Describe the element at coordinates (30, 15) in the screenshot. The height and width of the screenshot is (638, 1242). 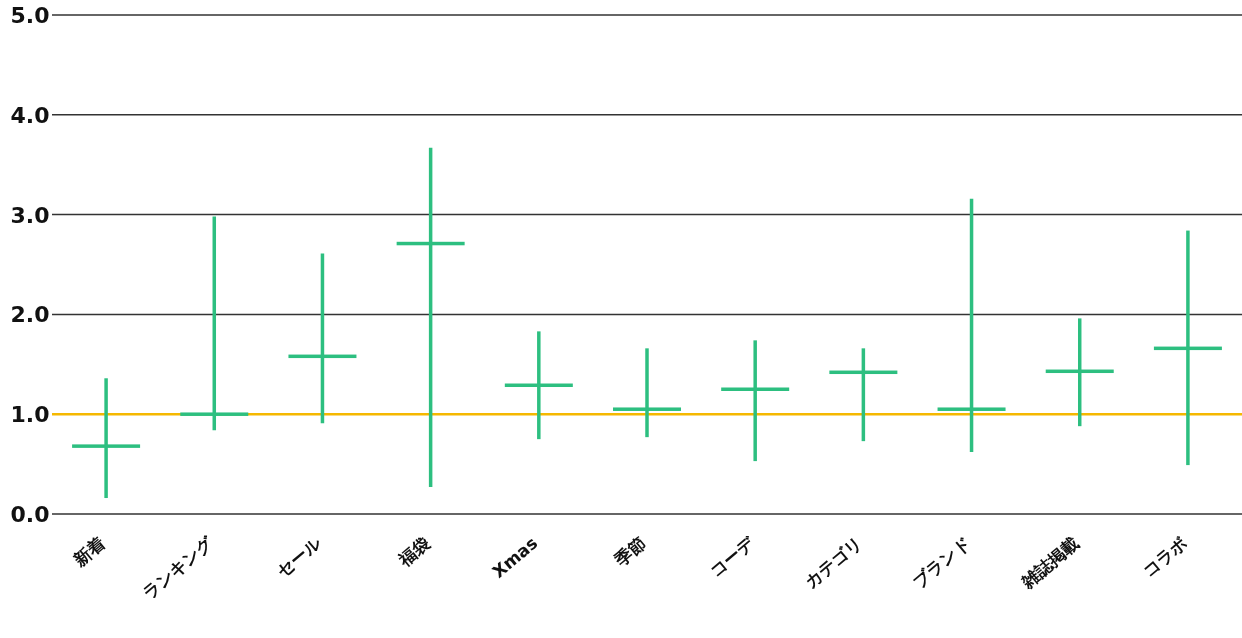
I see `y-tick-label: 5.0` at that location.